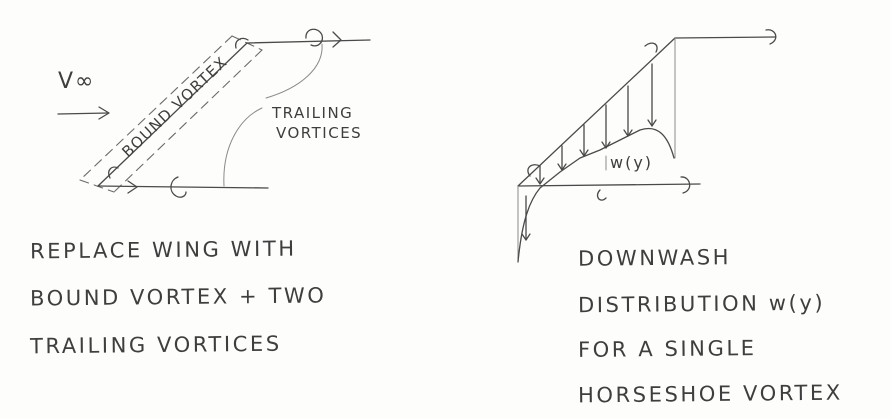 The image size is (891, 419). What do you see at coordinates (631, 162) in the screenshot?
I see `downwash-label: w(y)` at bounding box center [631, 162].